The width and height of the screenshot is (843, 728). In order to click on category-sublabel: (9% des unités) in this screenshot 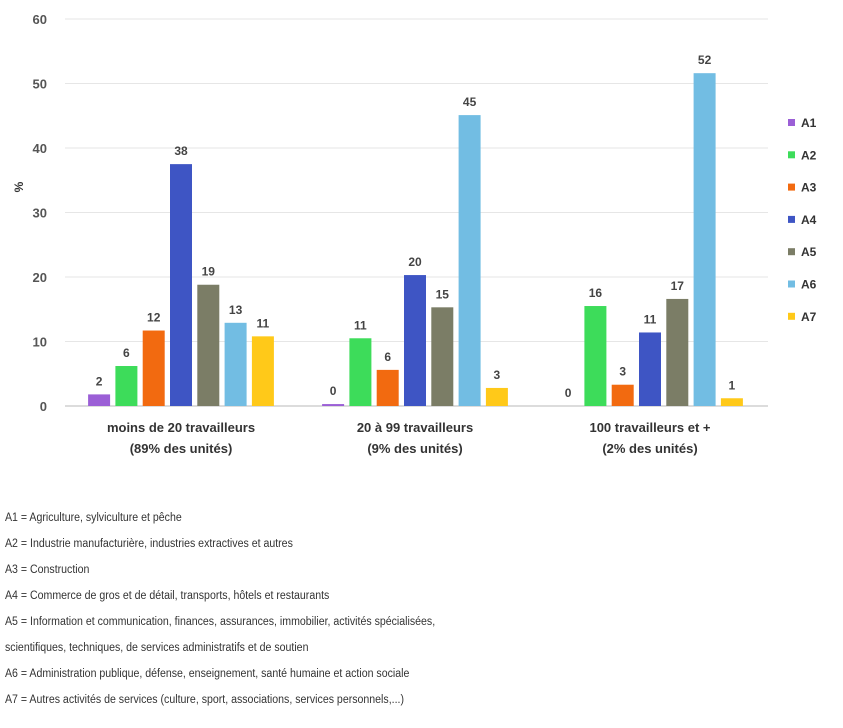, I will do `click(414, 448)`.